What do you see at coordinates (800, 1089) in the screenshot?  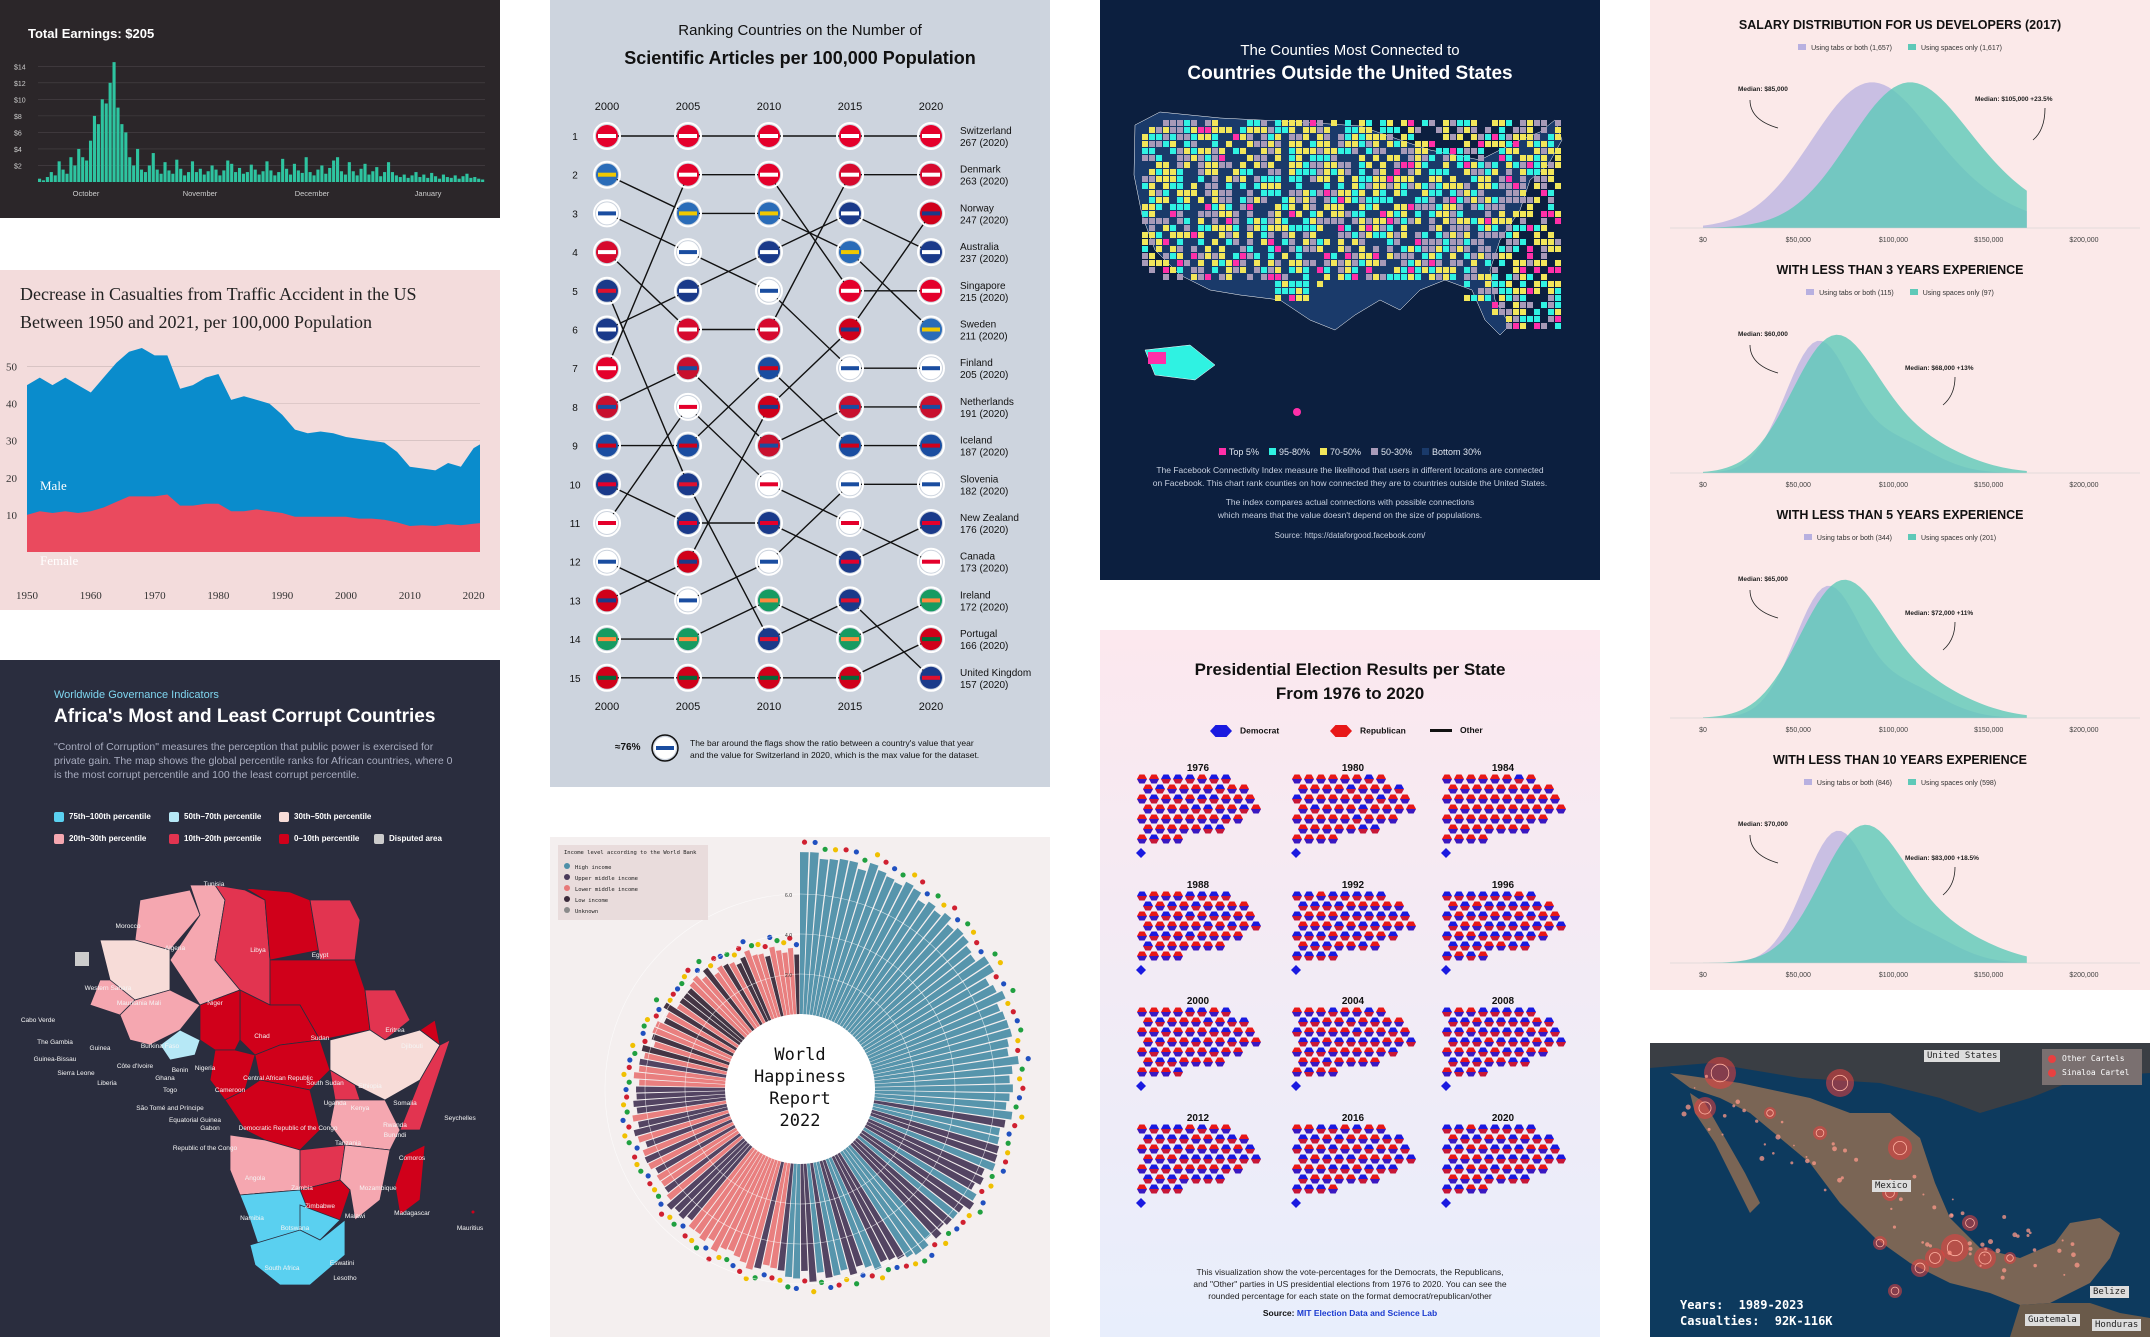 I see `radial-gridline` at bounding box center [800, 1089].